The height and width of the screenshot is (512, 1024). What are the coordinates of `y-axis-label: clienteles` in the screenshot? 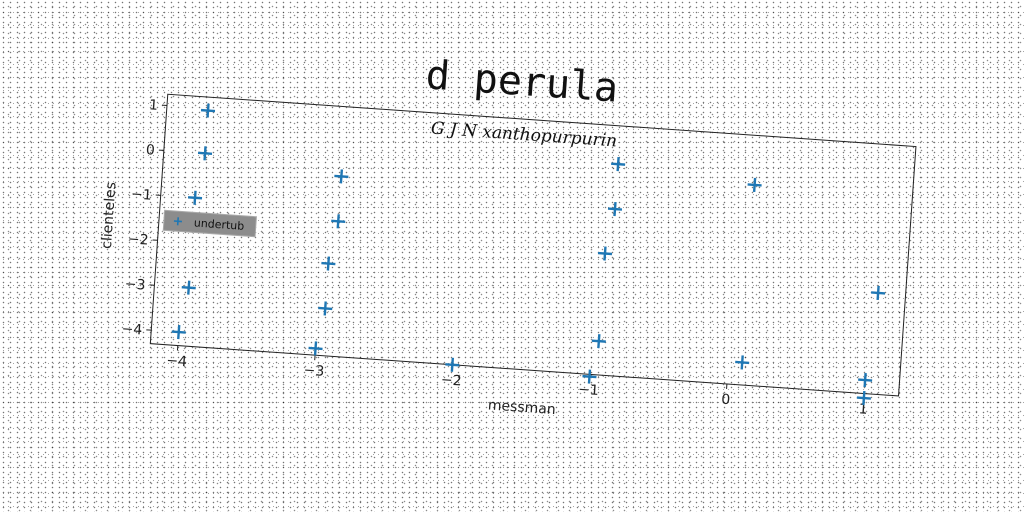 It's located at (109, 216).